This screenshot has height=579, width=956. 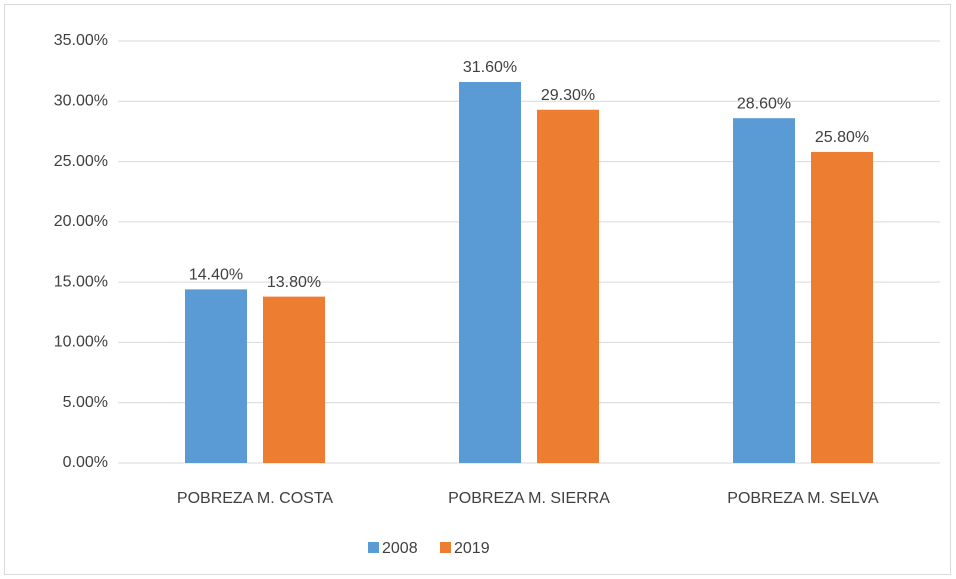 What do you see at coordinates (81, 40) in the screenshot?
I see `y-tick-label: 35.00%` at bounding box center [81, 40].